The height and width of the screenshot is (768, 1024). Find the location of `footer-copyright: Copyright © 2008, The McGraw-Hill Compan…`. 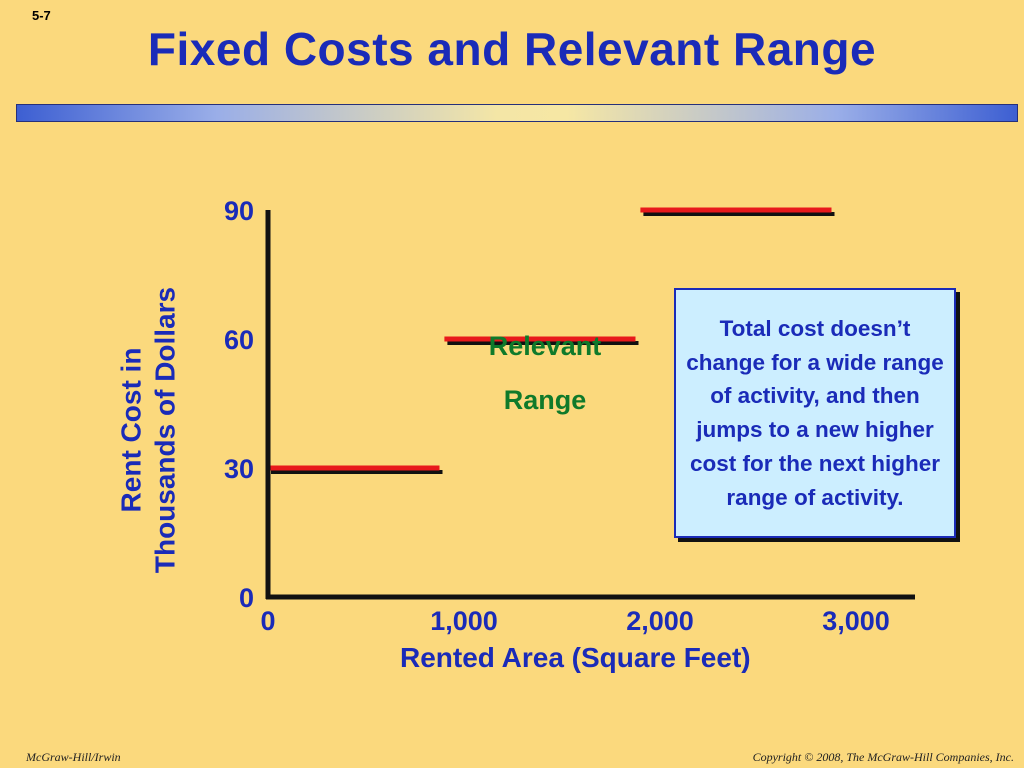

footer-copyright: Copyright © 2008, The McGraw-Hill Compan… is located at coordinates (883, 757).